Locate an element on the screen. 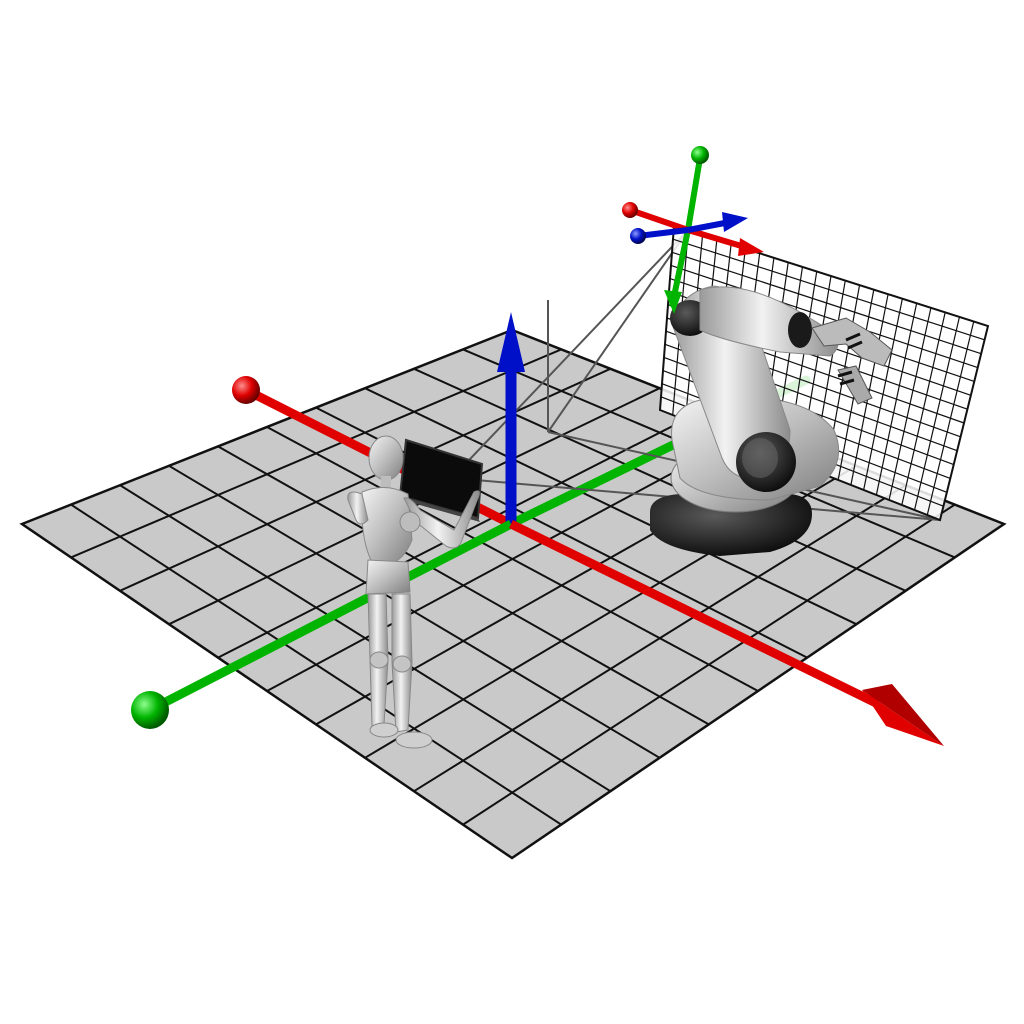 The image size is (1024, 1024). tool-z-axis-positive is located at coordinates (709, 226).